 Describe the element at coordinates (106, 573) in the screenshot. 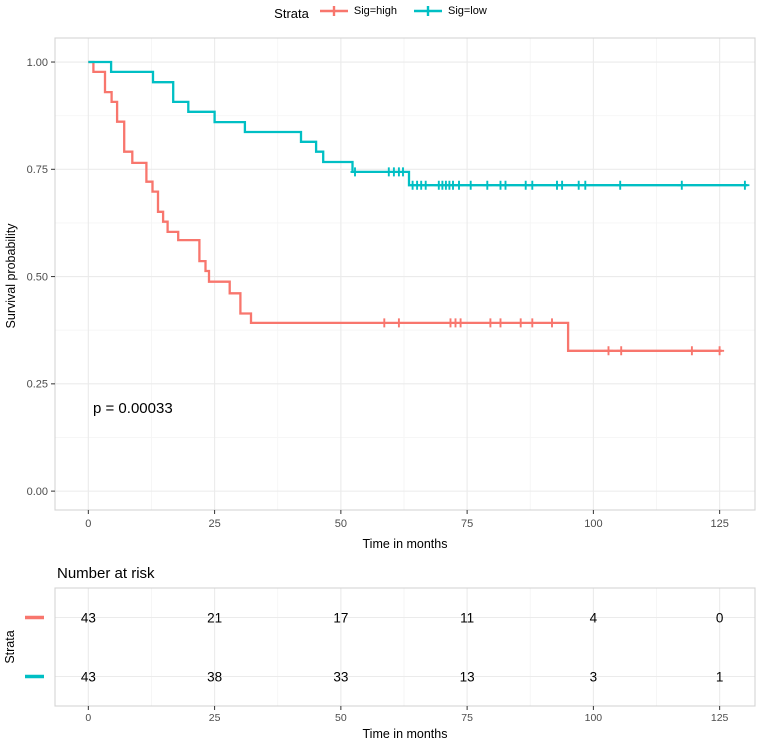

I see `risk-table-title: Number at risk` at that location.